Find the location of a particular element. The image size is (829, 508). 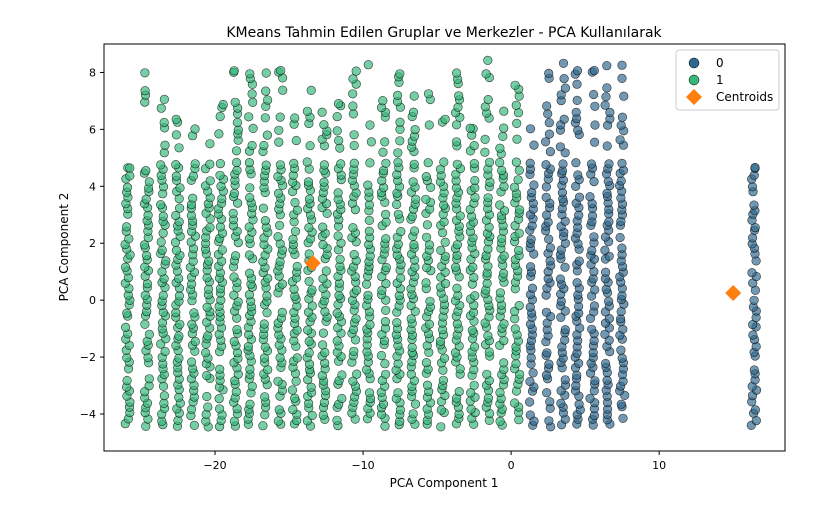

y-axis: −4 −2 0 2 4 6 8 is located at coordinates (92, 243).